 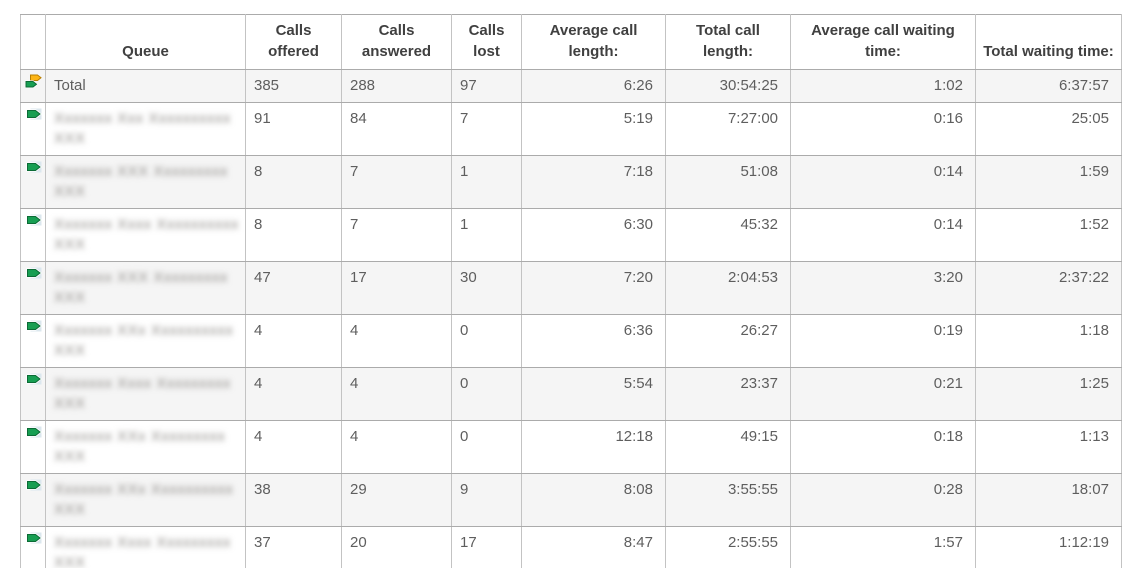 I want to click on header-total-waiting-time: Total waiting time:, so click(x=1048, y=42).